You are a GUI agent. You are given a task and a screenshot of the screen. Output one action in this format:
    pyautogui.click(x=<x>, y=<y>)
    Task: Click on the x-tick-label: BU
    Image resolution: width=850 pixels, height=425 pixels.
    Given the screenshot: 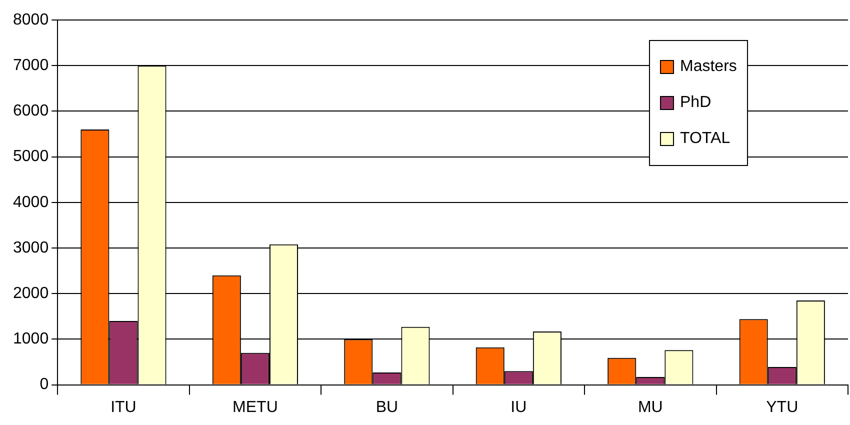 What is the action you would take?
    pyautogui.click(x=387, y=407)
    